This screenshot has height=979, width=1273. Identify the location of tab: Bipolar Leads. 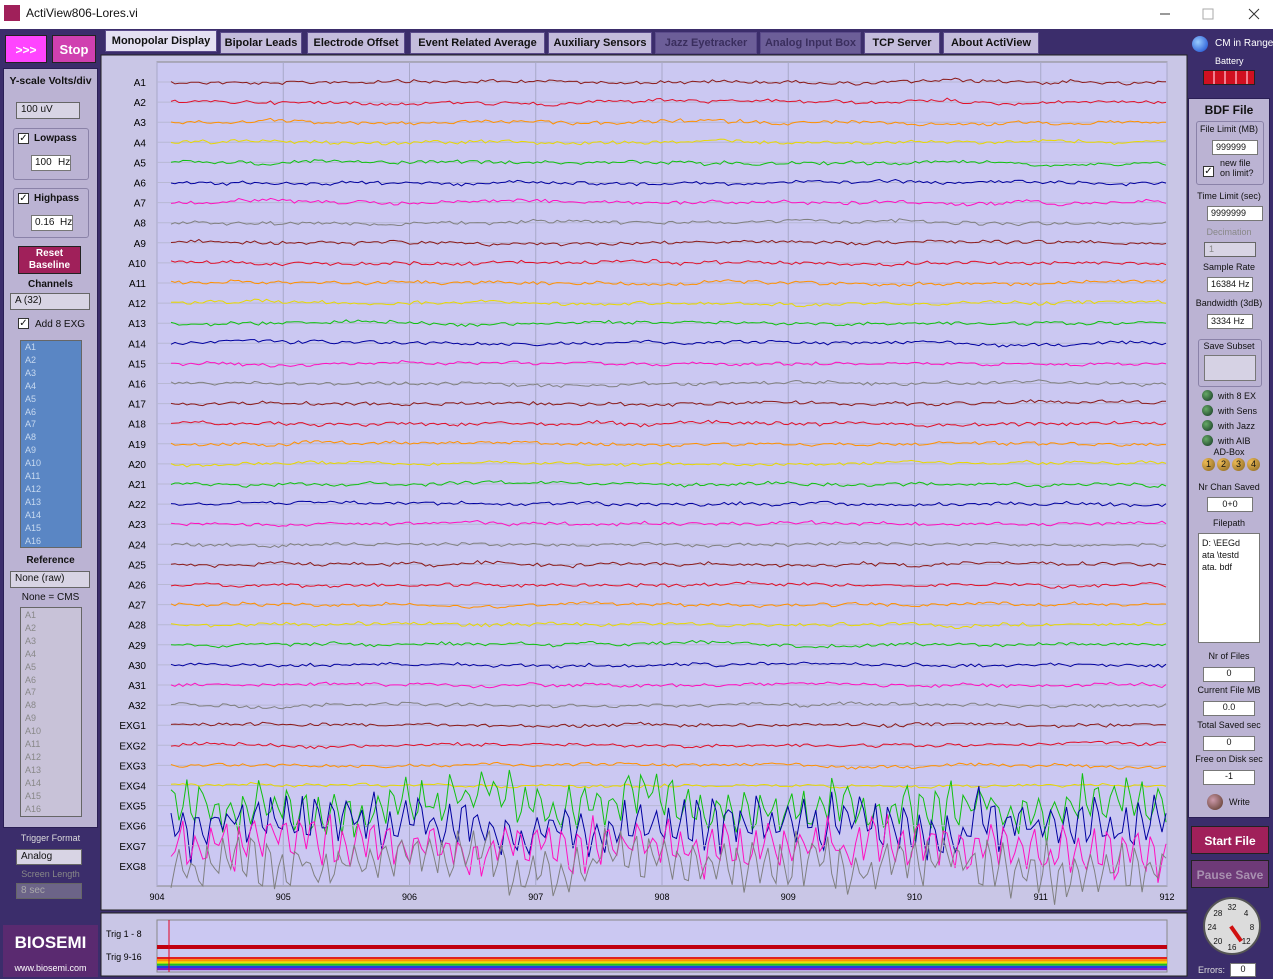
(261, 43).